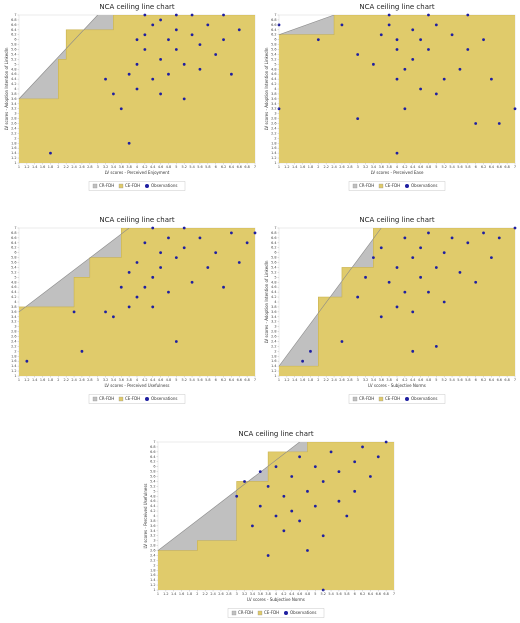  Describe the element at coordinates (191, 167) in the screenshot. I see `x-tick-label: 5.4` at that location.